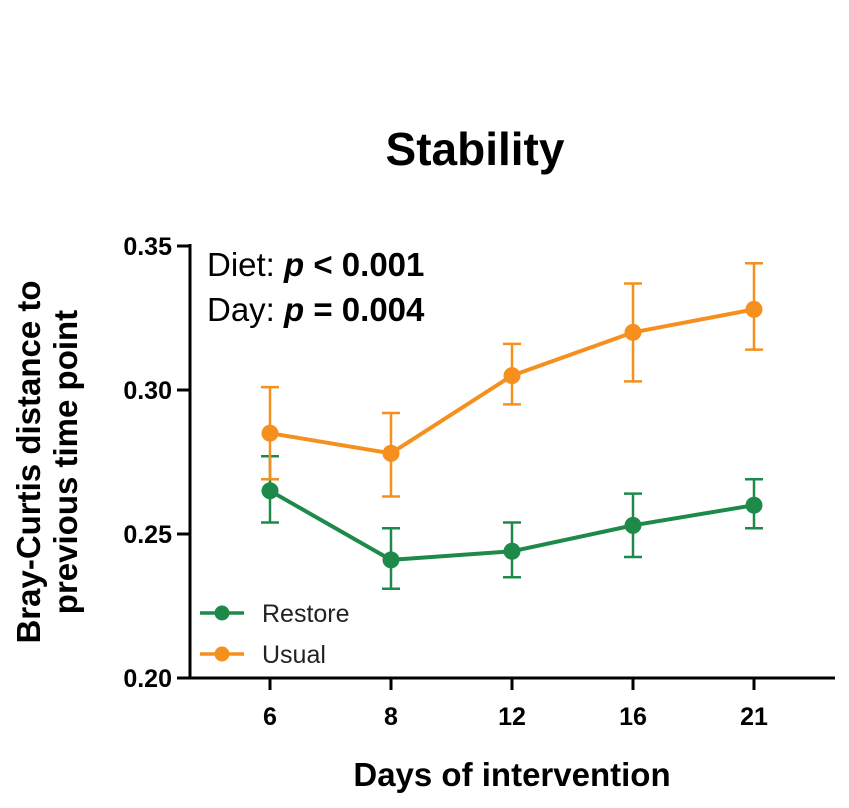 This screenshot has height=808, width=849. What do you see at coordinates (222, 654) in the screenshot?
I see `legend-marker-usual` at bounding box center [222, 654].